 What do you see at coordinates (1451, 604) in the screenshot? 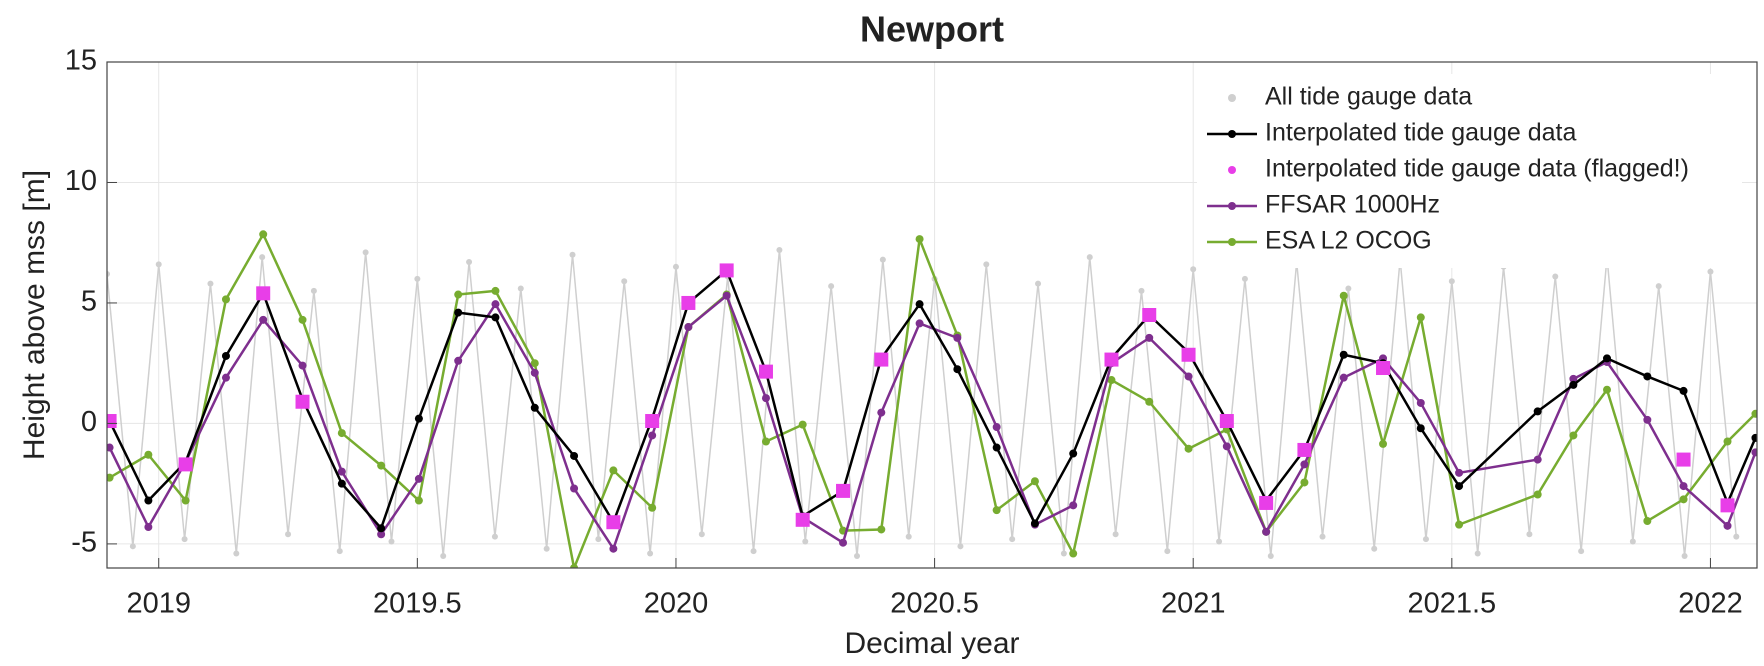
I see `x-tick-label: 2021.5` at bounding box center [1451, 604].